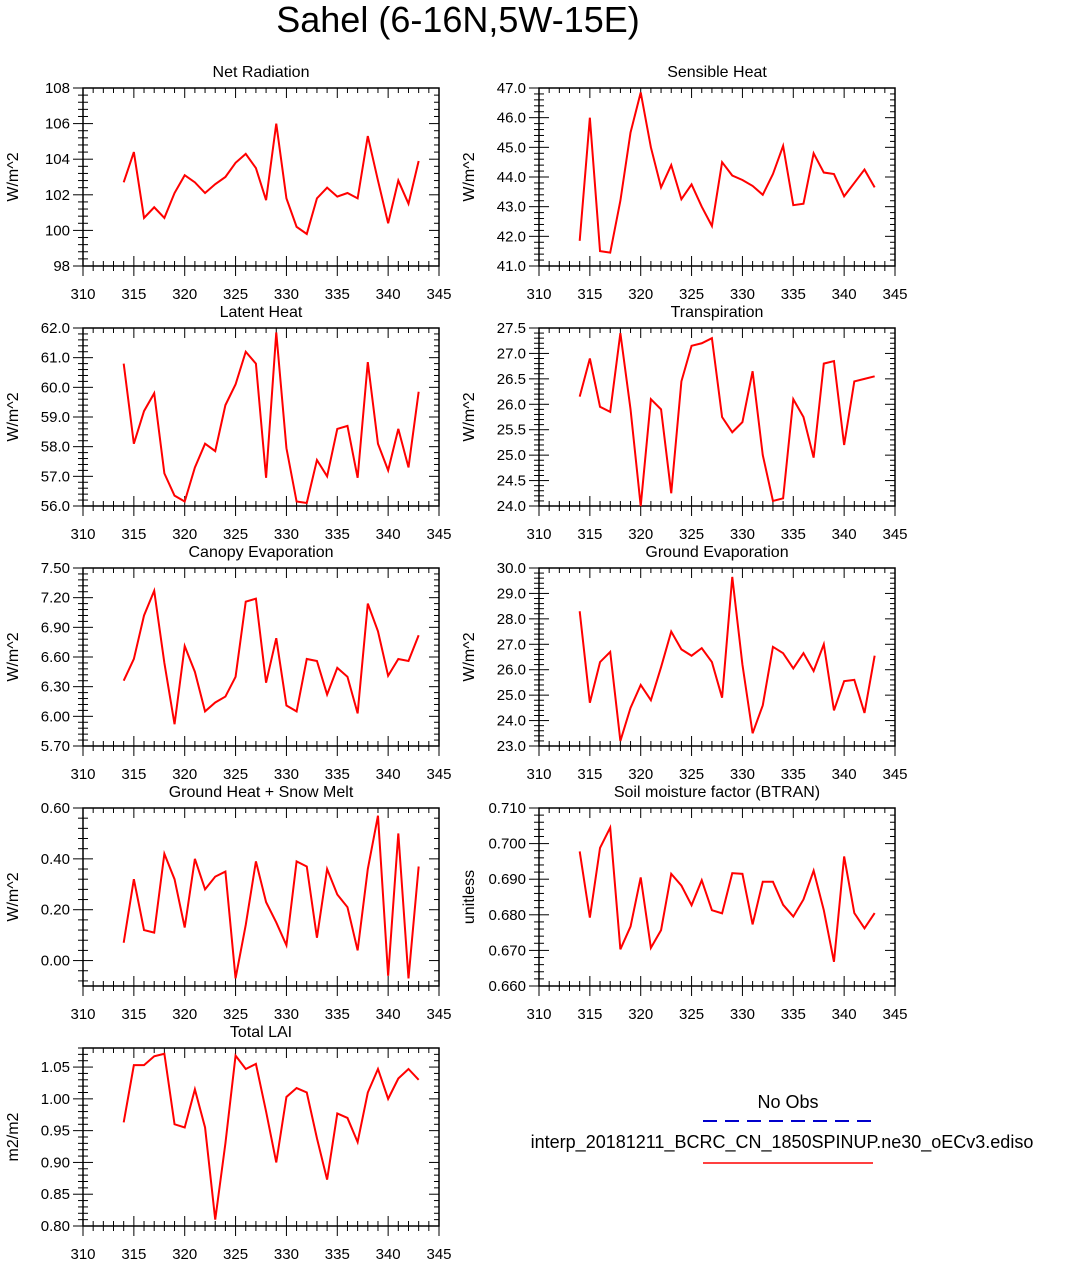 The image size is (1065, 1262). Describe the element at coordinates (55, 476) in the screenshot. I see `y-tick-label: 57.0` at that location.